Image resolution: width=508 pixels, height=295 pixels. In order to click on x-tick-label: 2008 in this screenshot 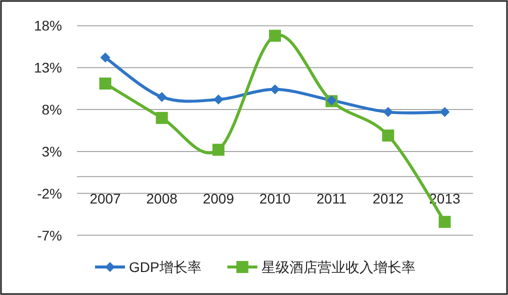, I will do `click(162, 198)`.